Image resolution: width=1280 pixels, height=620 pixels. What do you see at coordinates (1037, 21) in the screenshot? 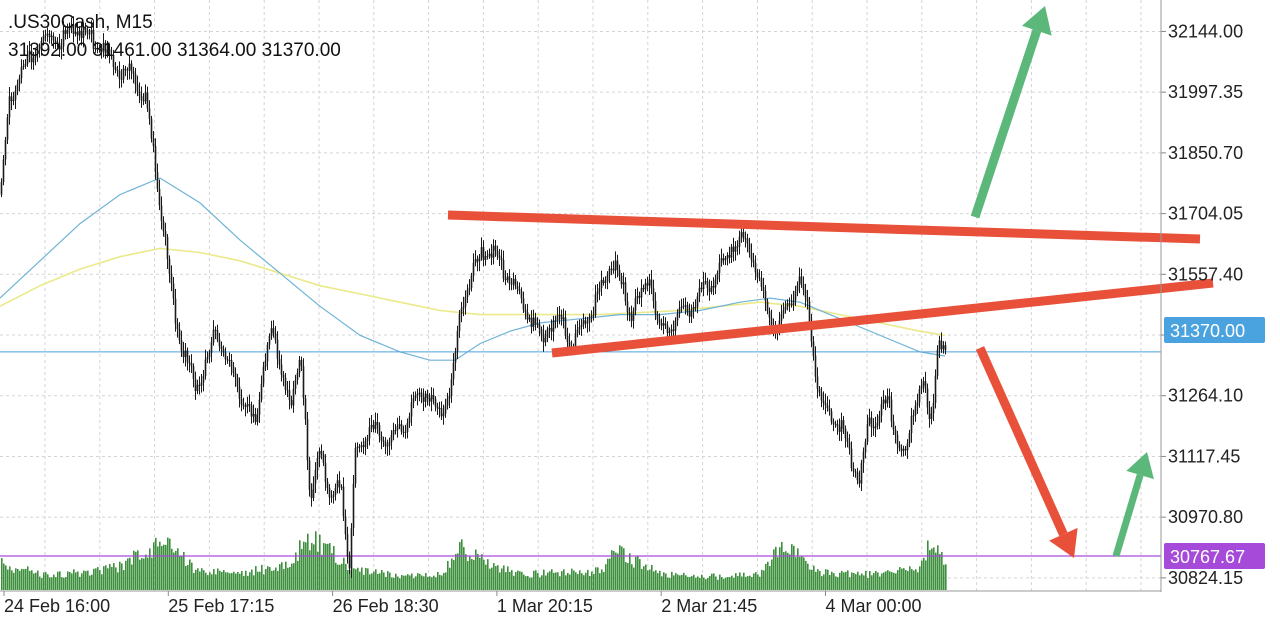
I see `bullish-breakout-arrow-head` at bounding box center [1037, 21].